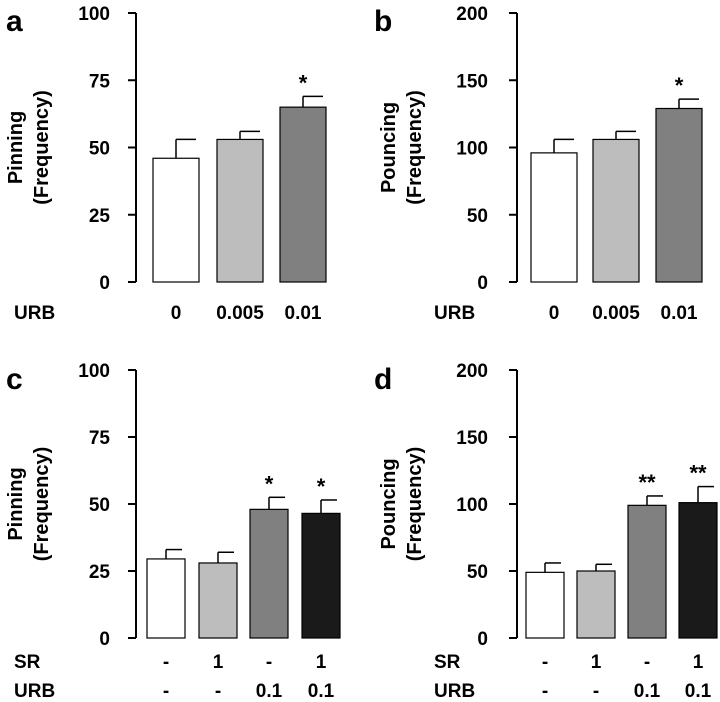 This screenshot has width=720, height=702. What do you see at coordinates (14, 21) in the screenshot?
I see `panel-label: a` at bounding box center [14, 21].